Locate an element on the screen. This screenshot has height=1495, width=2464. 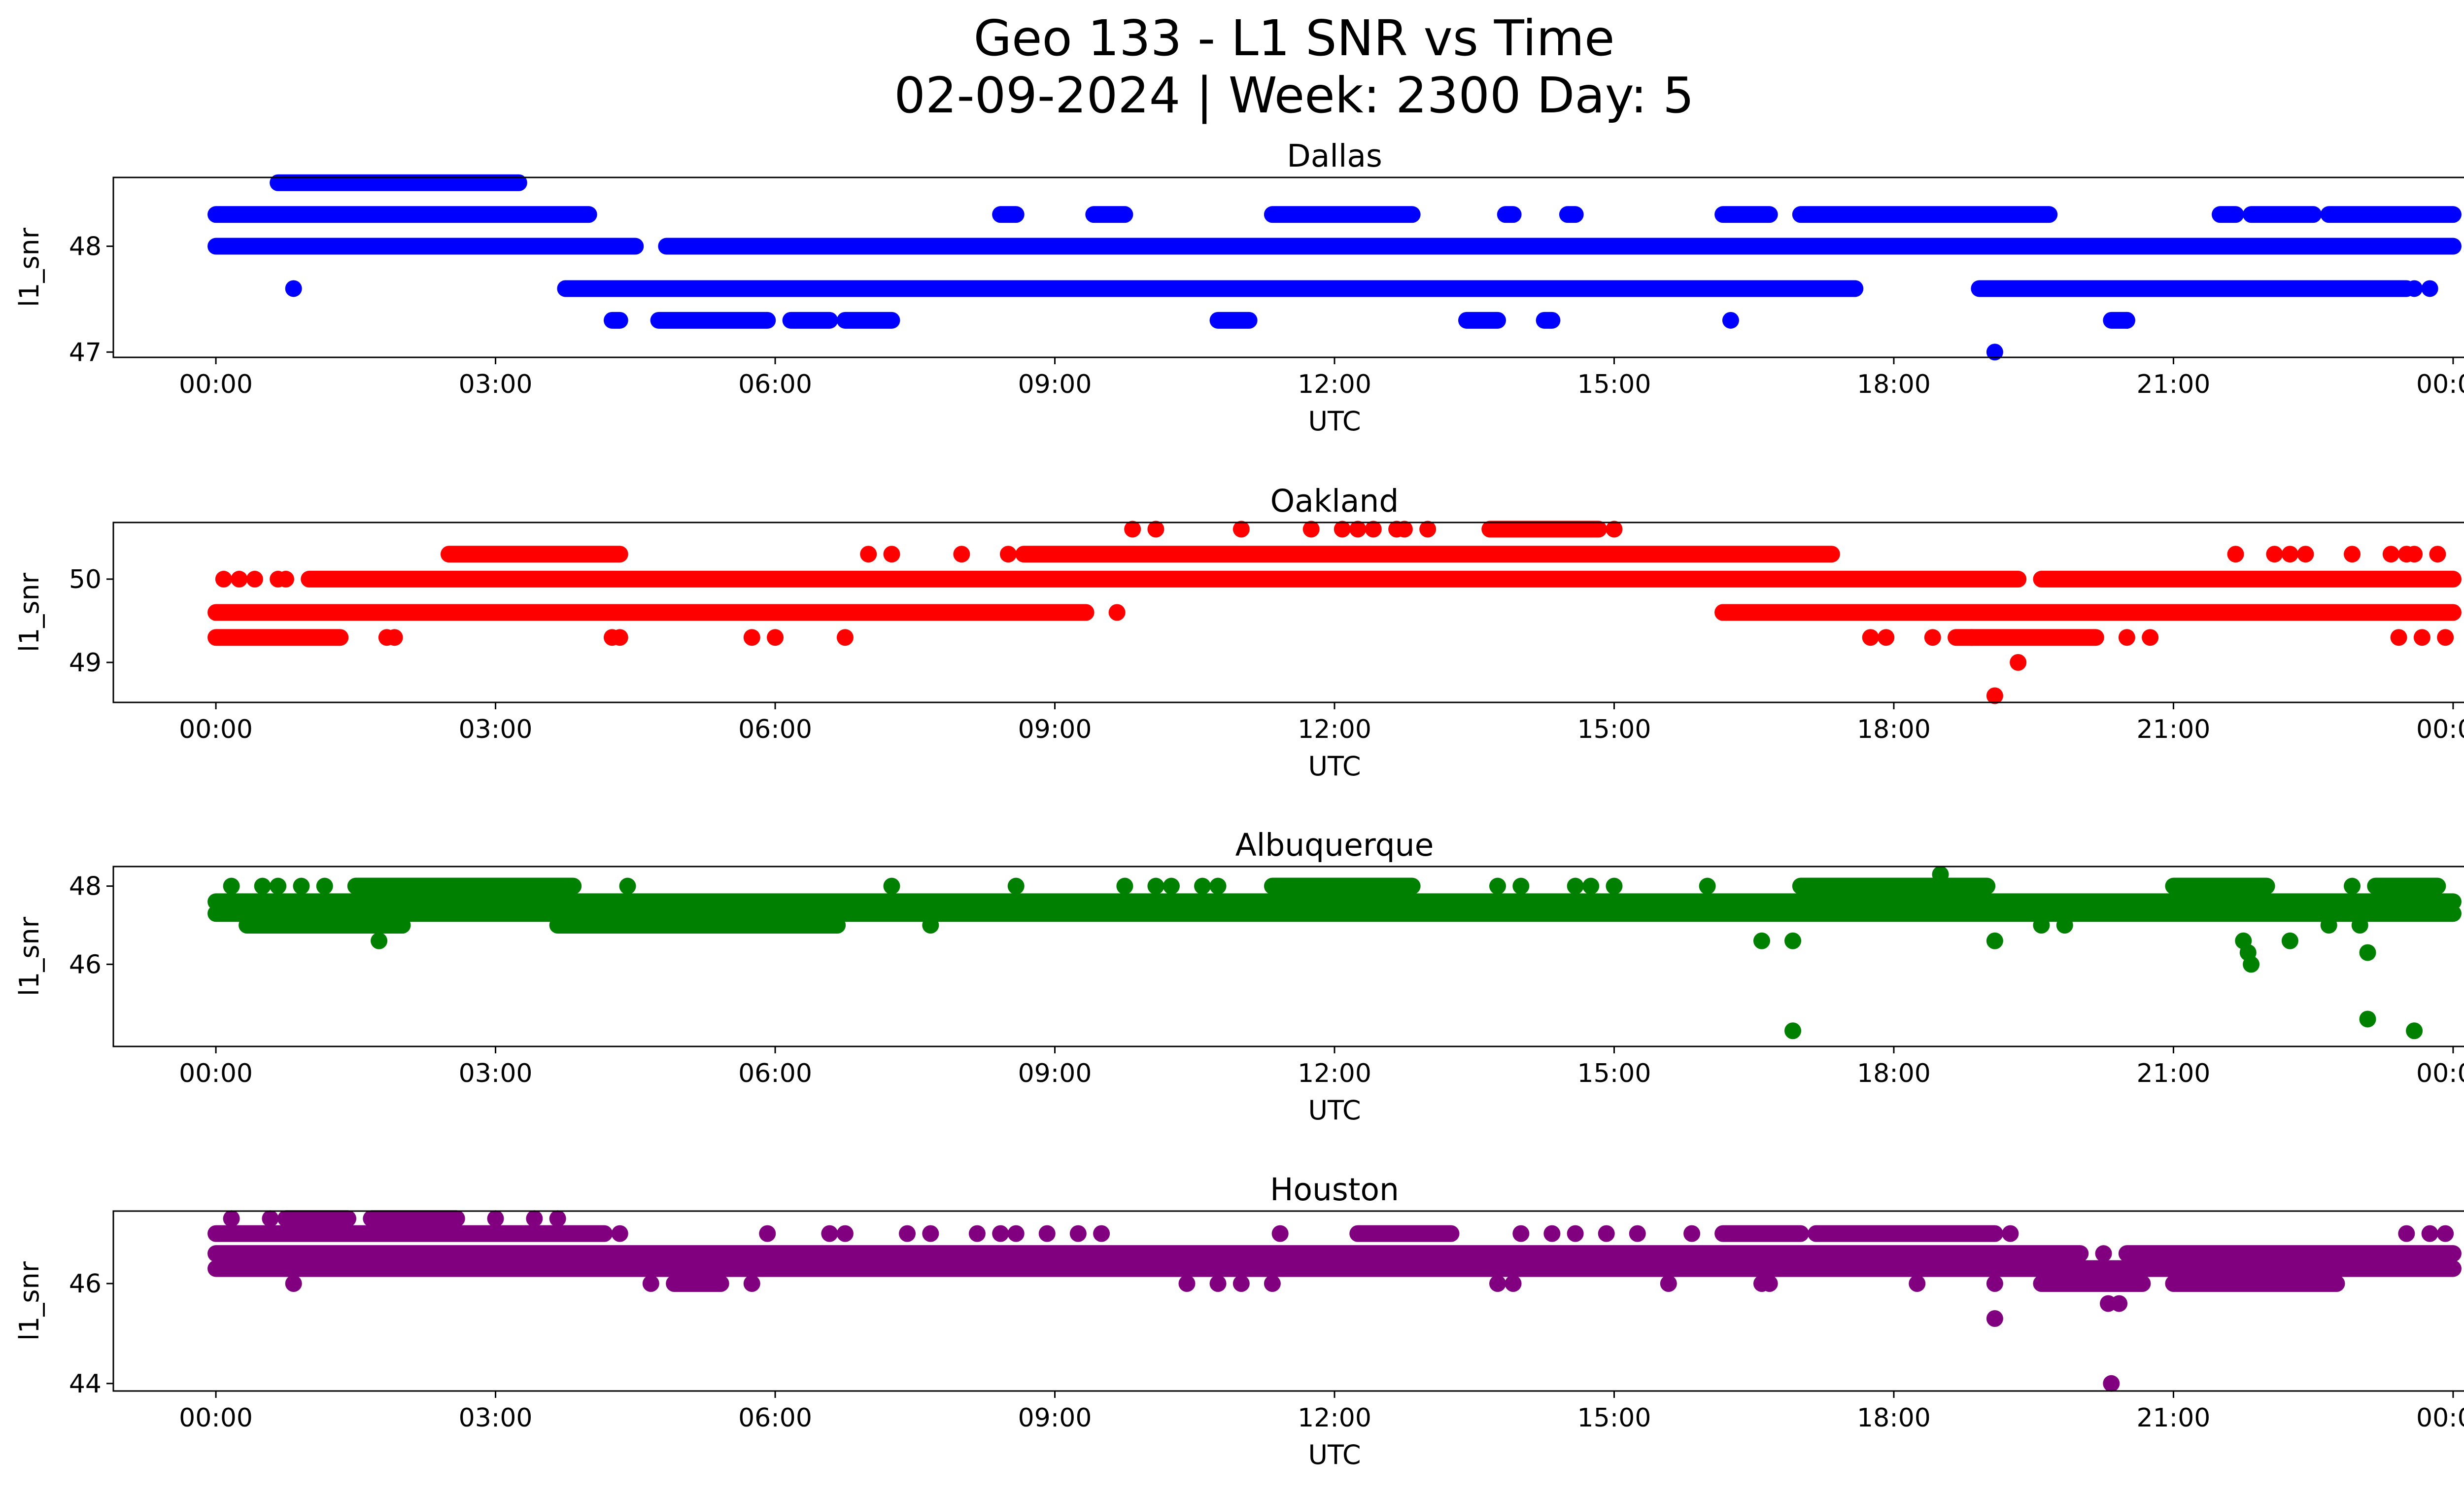
x-tick-label: 03:00 is located at coordinates (496, 1073).